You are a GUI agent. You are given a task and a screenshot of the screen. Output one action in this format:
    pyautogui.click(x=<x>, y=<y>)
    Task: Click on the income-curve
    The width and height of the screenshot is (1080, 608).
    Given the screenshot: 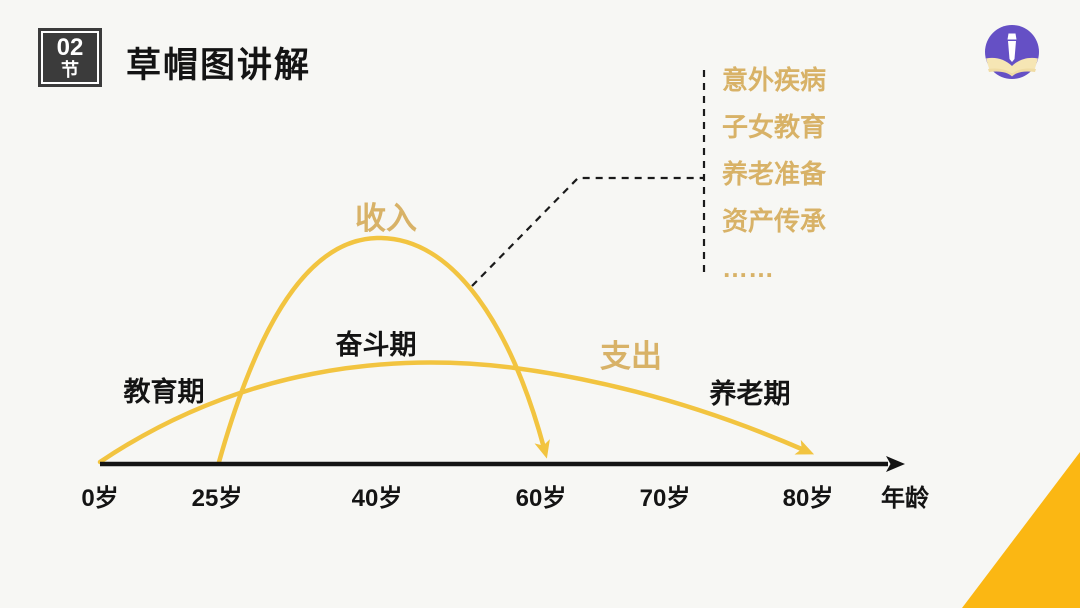 What is the action you would take?
    pyautogui.click(x=383, y=350)
    